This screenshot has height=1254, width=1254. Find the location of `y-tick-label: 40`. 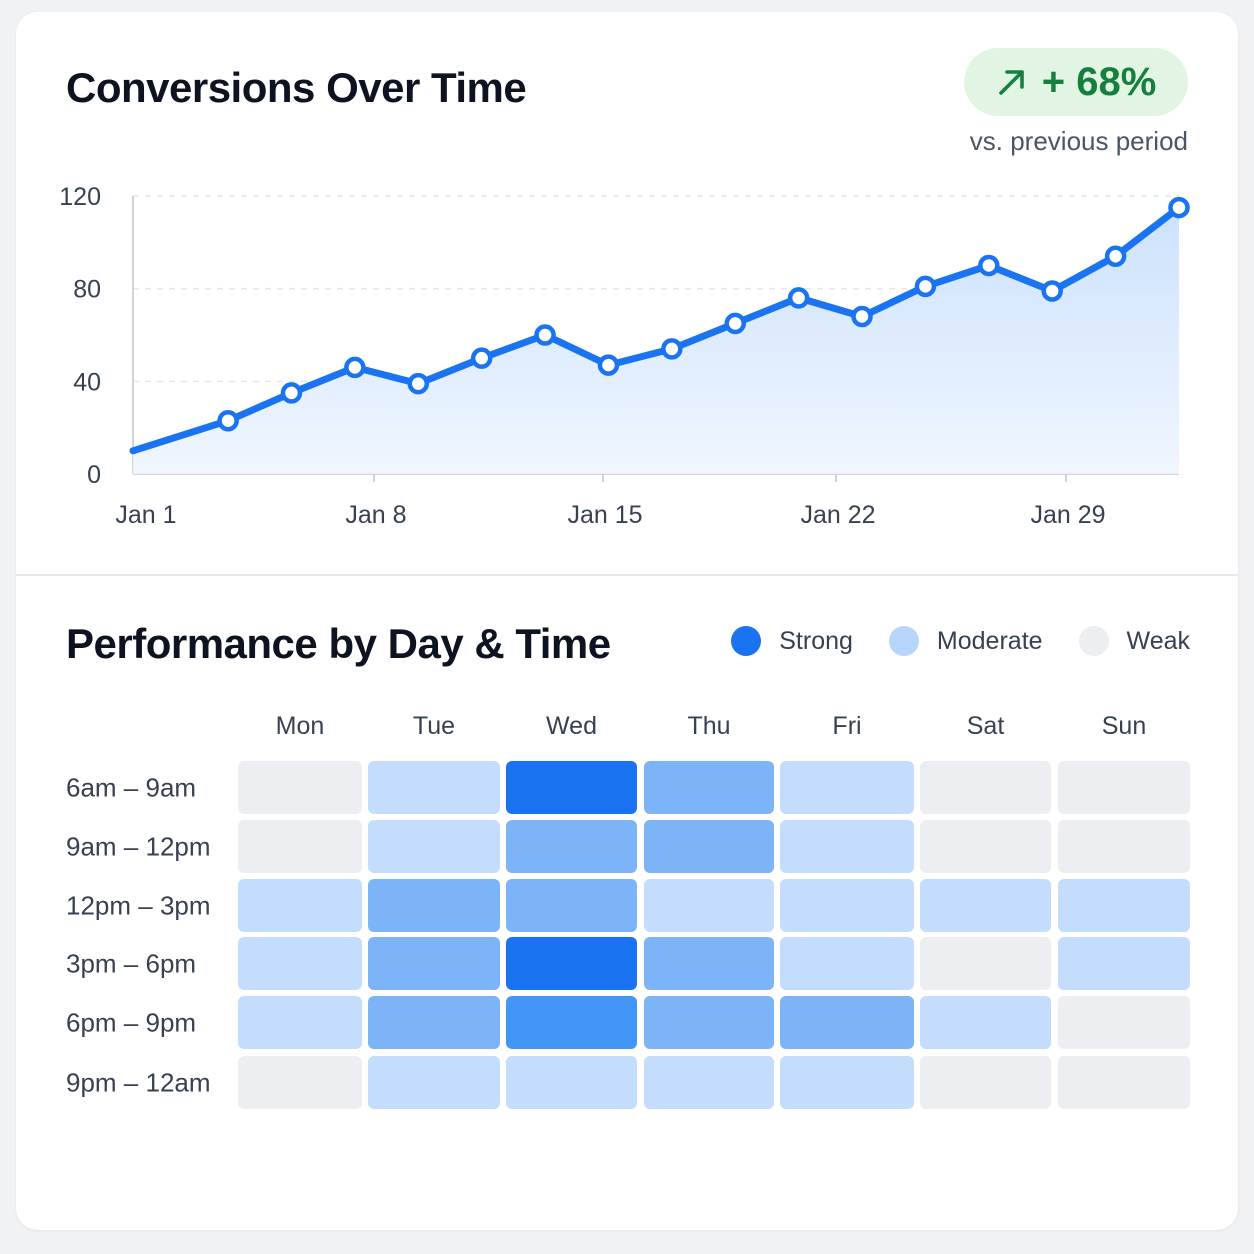

y-tick-label: 40 is located at coordinates (87, 382).